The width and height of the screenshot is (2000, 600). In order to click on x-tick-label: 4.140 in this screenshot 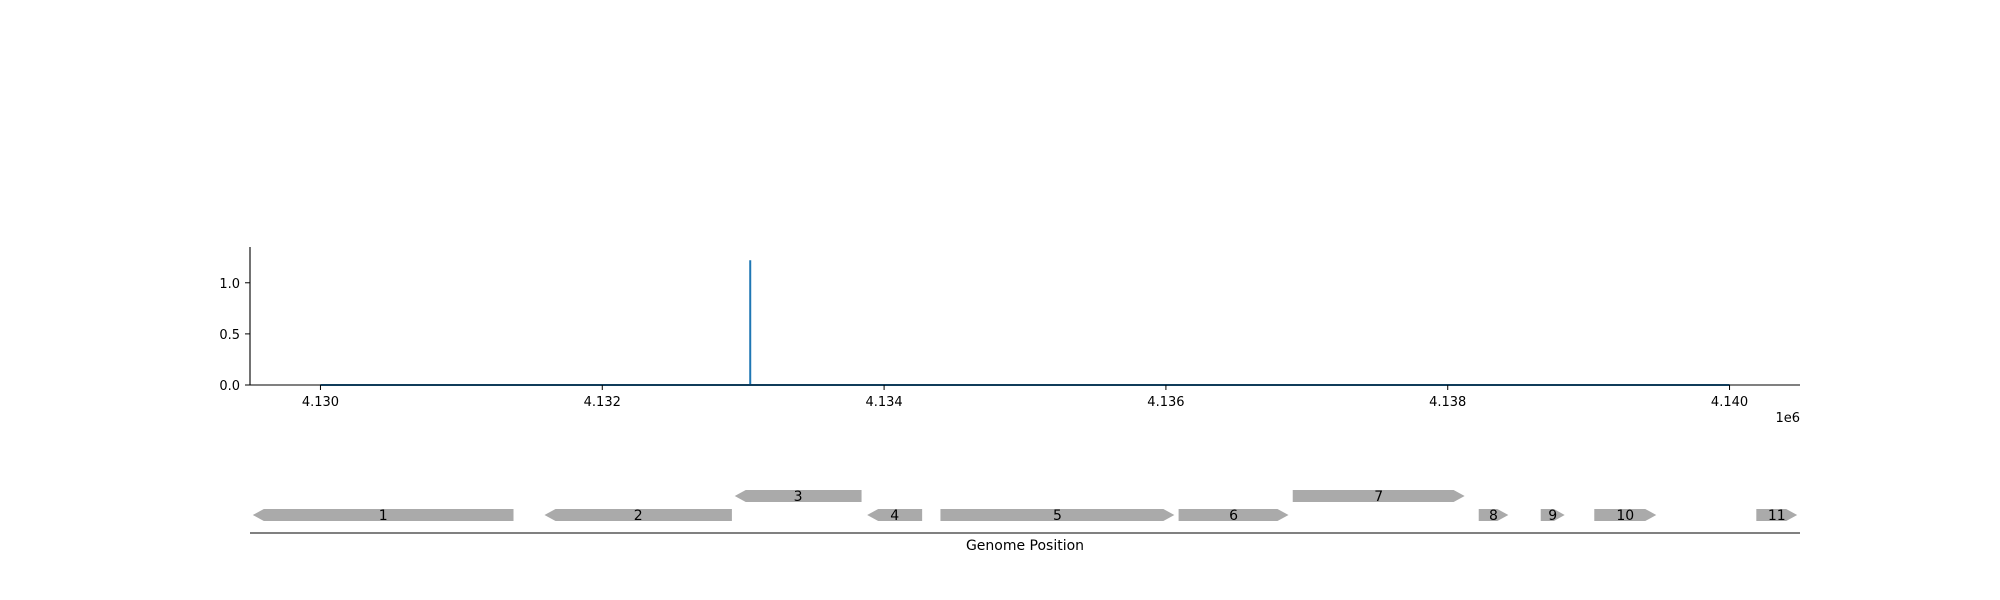, I will do `click(1729, 402)`.